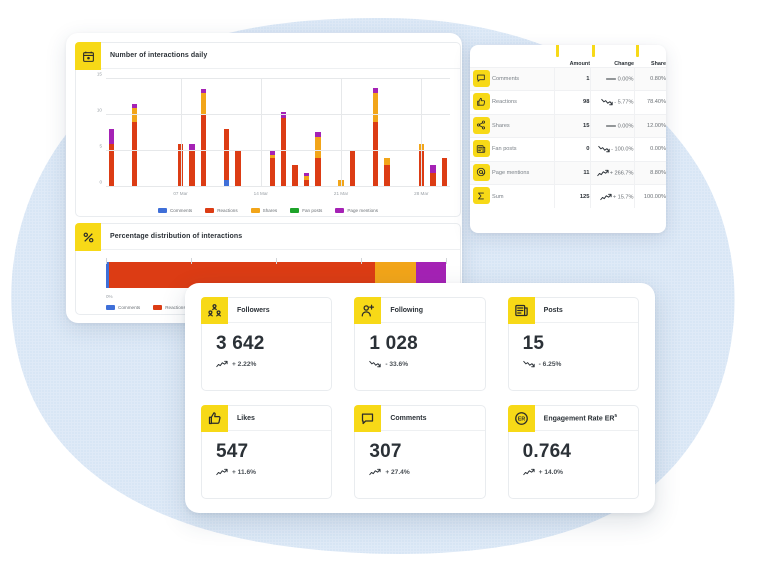 The image size is (768, 563). What do you see at coordinates (649, 102) in the screenshot?
I see `row-share: 78.40%` at bounding box center [649, 102].